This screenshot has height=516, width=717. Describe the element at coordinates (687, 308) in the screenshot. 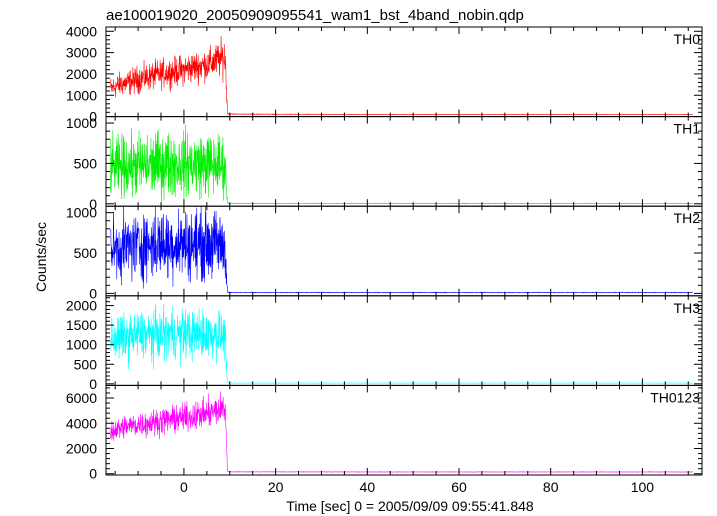

I see `panel-label: TH3` at that location.